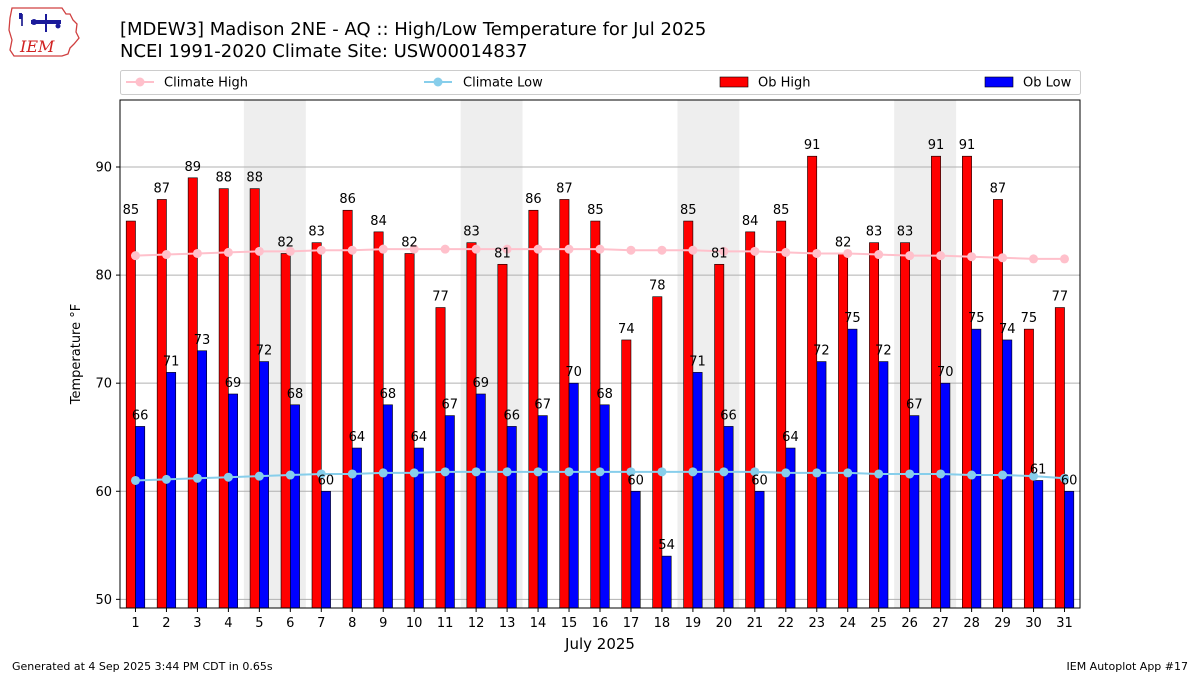  Describe the element at coordinates (817, 623) in the screenshot. I see `x-tick-label: 23` at that location.